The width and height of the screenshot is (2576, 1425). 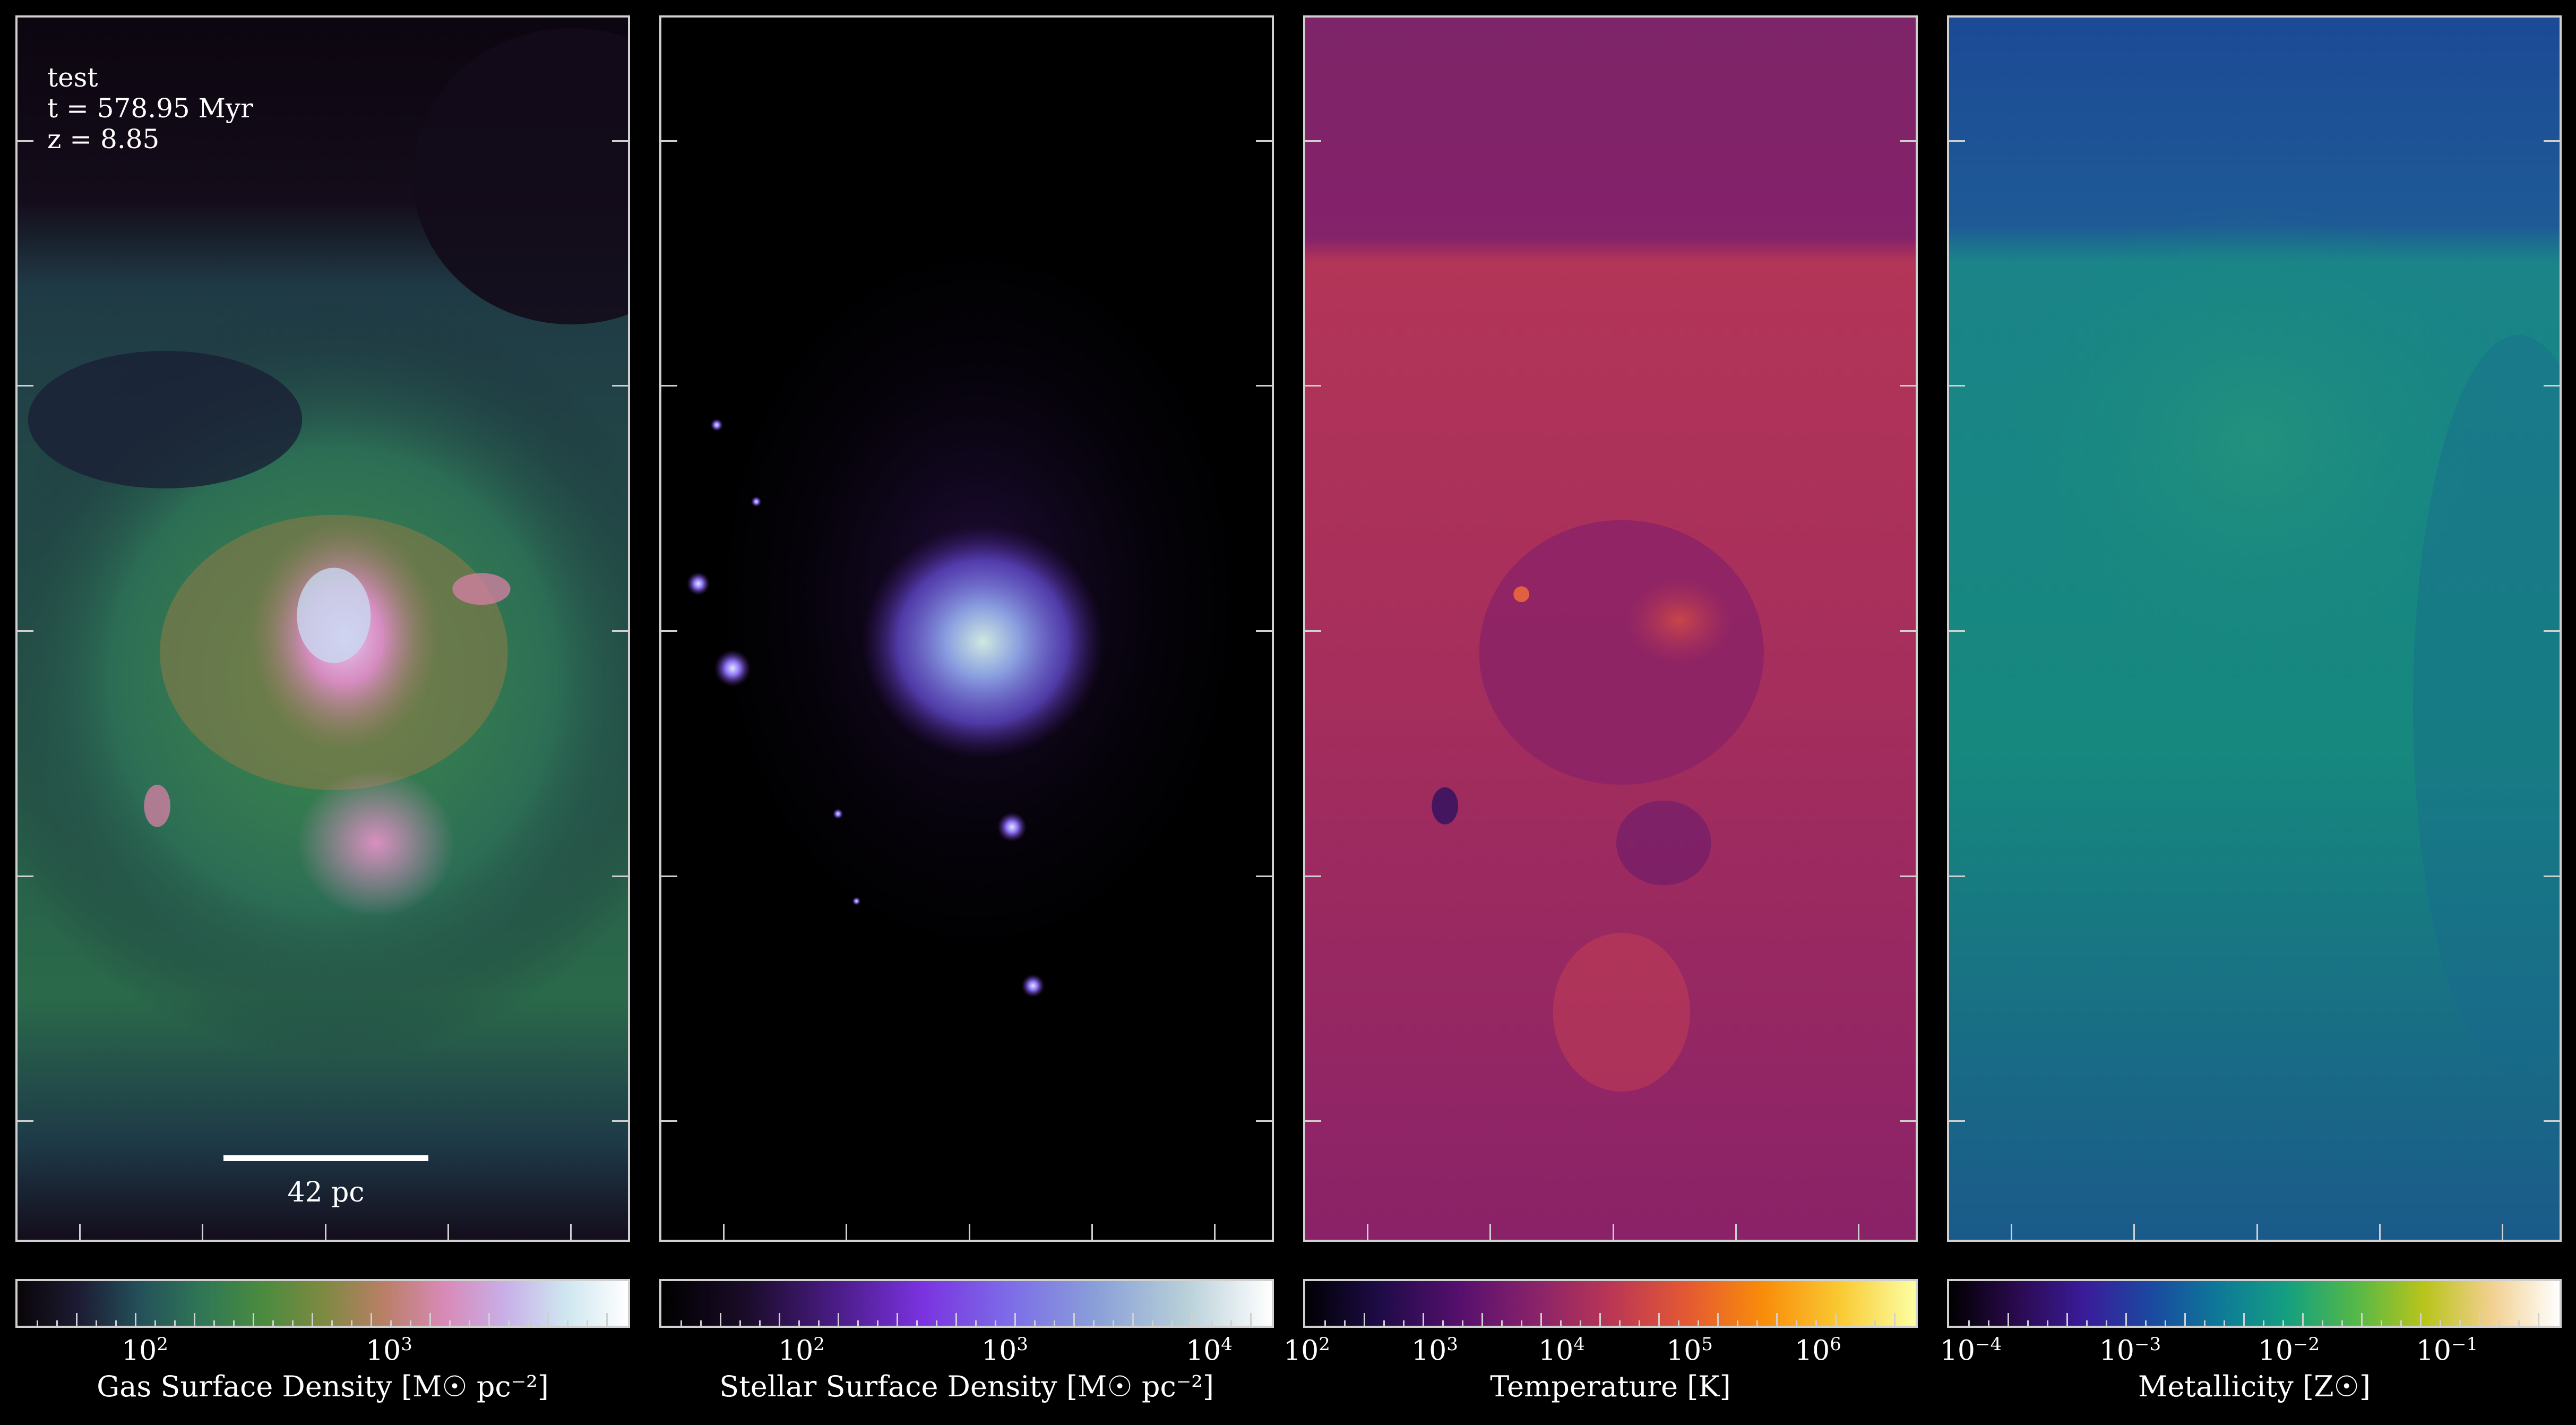 What do you see at coordinates (1610, 1303) in the screenshot?
I see `temperature-colorbar` at bounding box center [1610, 1303].